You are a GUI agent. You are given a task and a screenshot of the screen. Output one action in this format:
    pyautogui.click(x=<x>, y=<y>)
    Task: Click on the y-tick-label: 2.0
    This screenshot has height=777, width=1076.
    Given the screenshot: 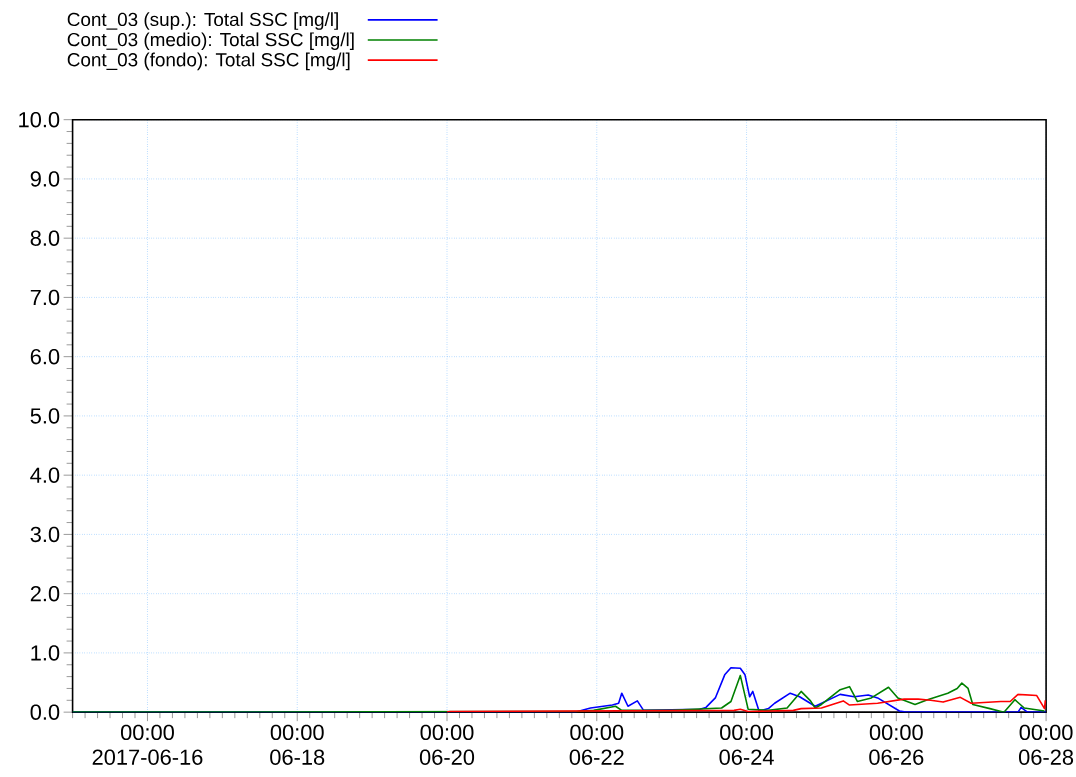 What is the action you would take?
    pyautogui.click(x=45, y=593)
    